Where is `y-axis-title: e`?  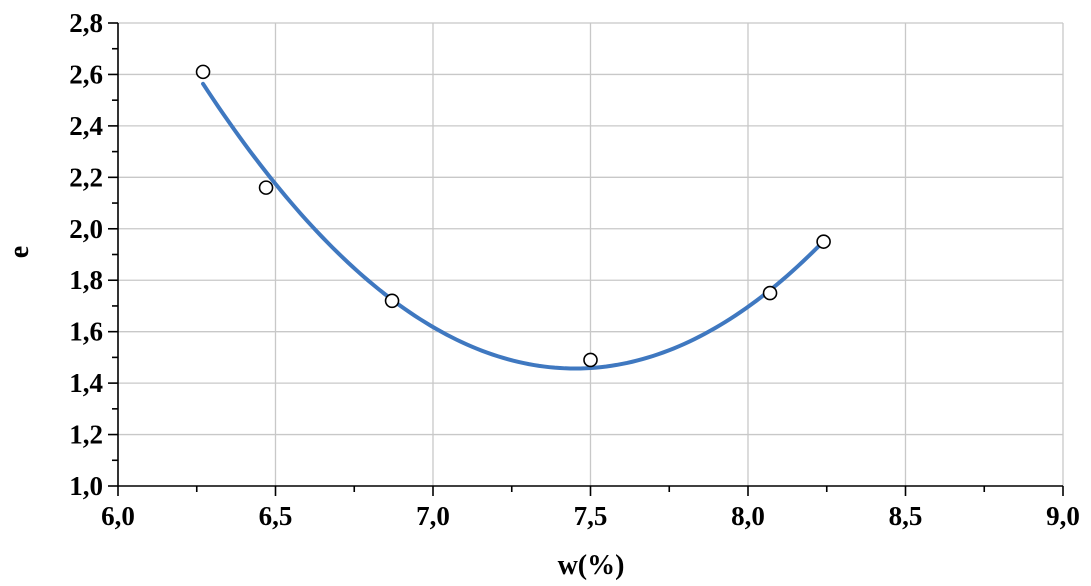
y-axis-title: e is located at coordinates (19, 252).